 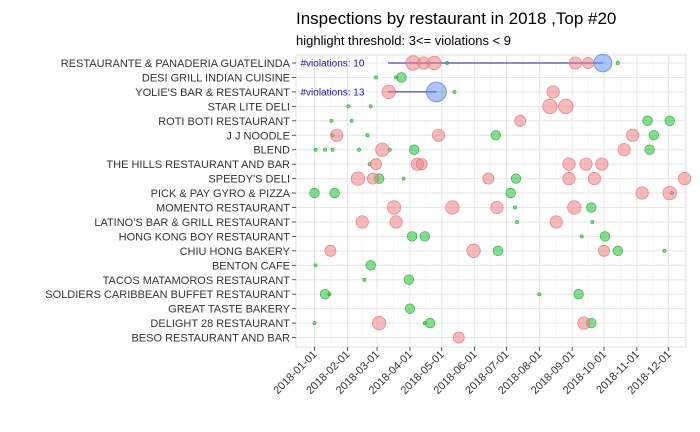 I want to click on chart-subtitle: highlight threshold: 3<= violations < 9, so click(x=403, y=40).